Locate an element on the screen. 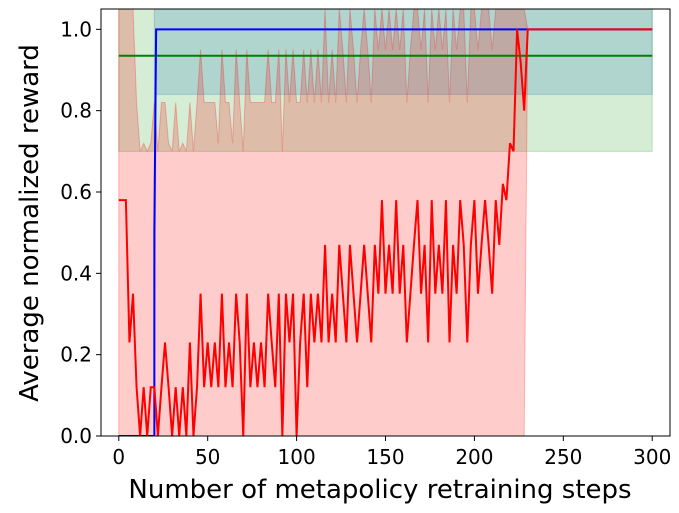  y-tick-label-2: 0.4 is located at coordinates (76, 273).